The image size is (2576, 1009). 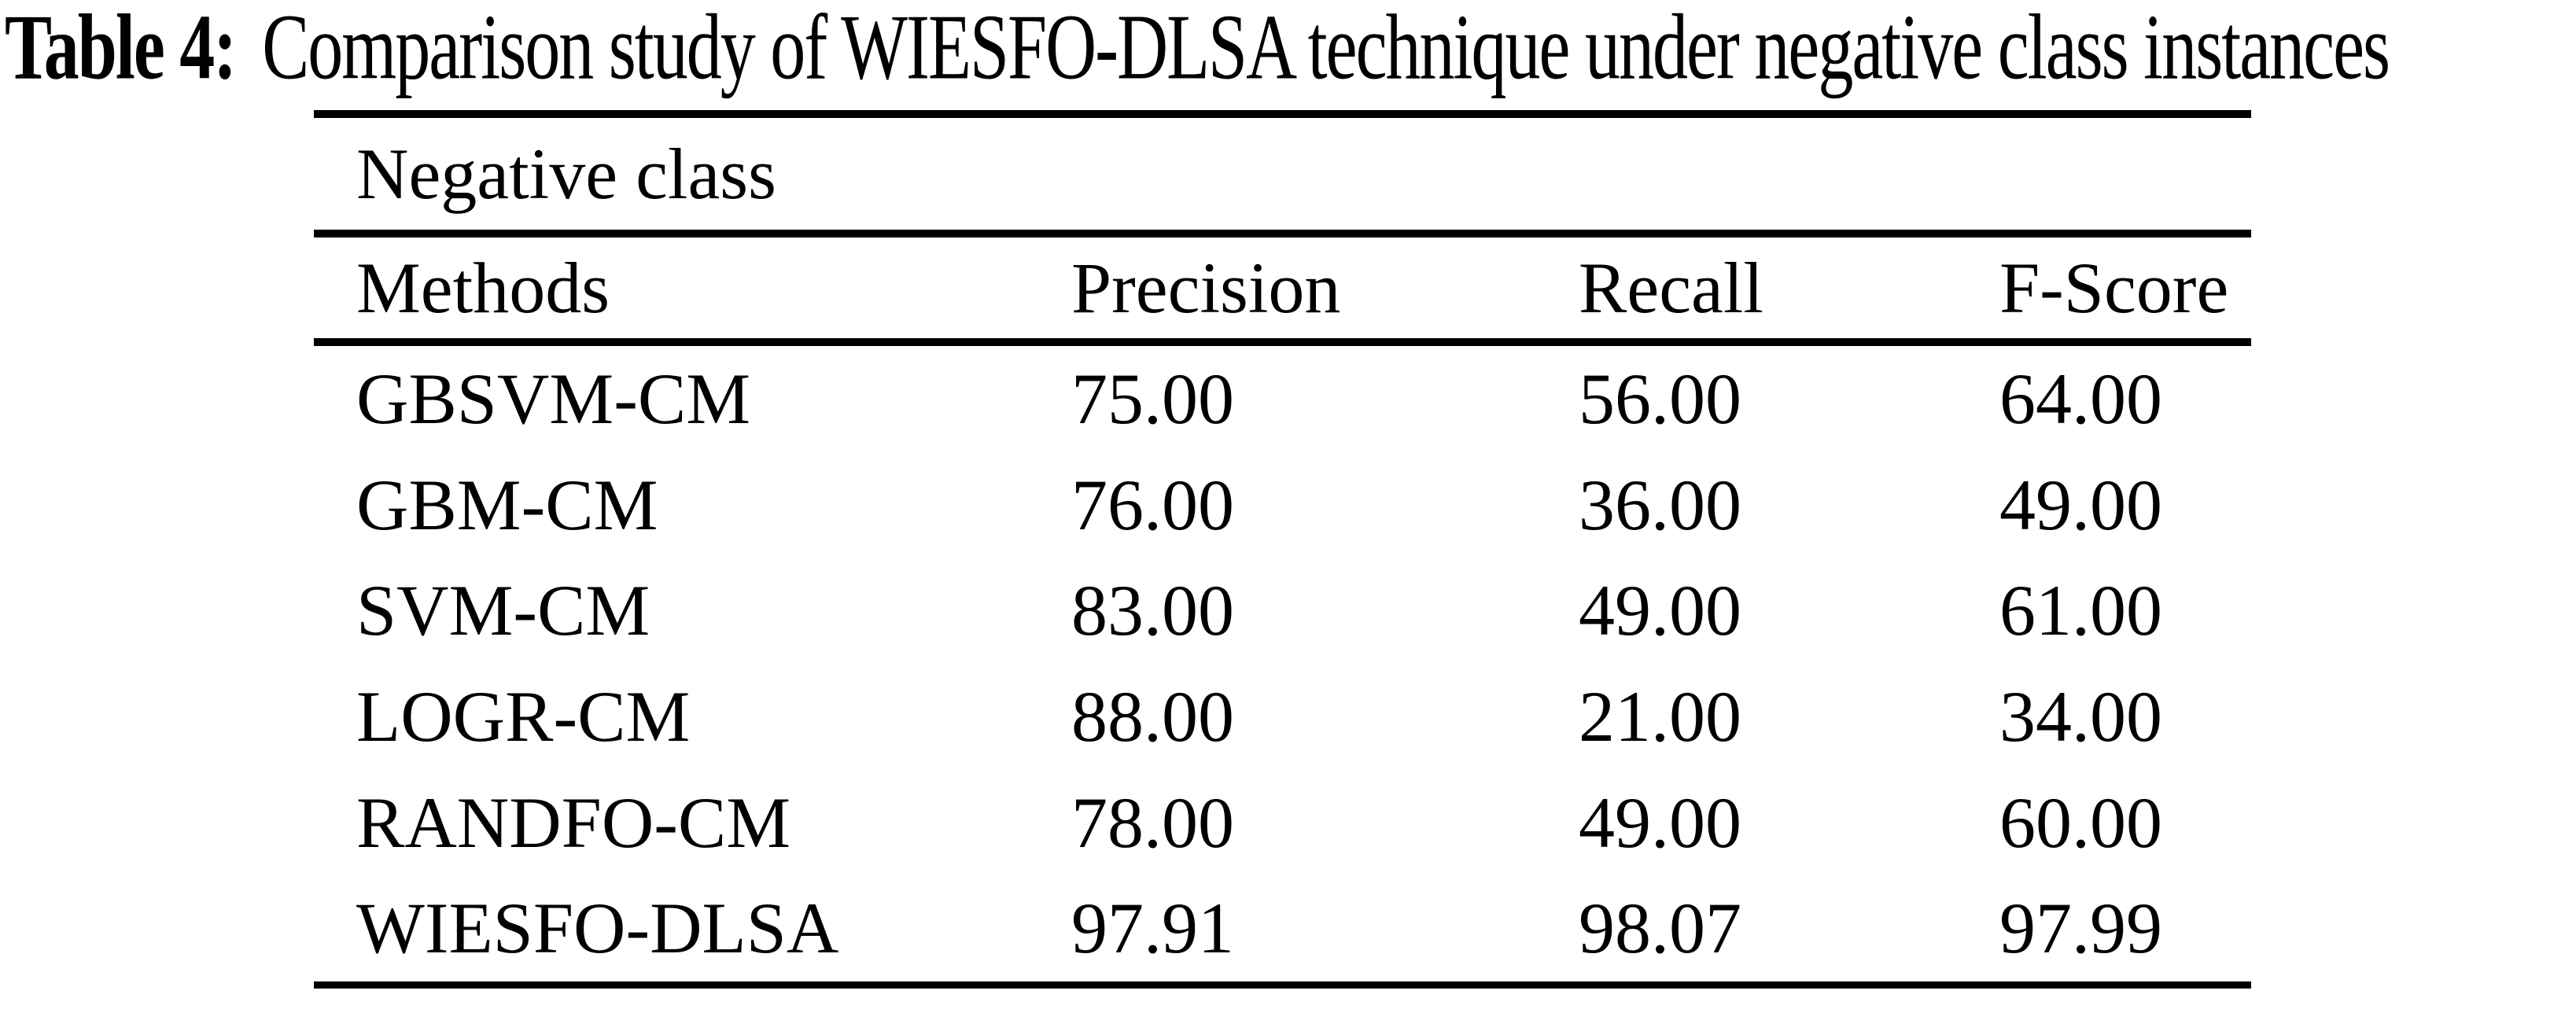 What do you see at coordinates (523, 716) in the screenshot?
I see `method-cell: LOGR-CM` at bounding box center [523, 716].